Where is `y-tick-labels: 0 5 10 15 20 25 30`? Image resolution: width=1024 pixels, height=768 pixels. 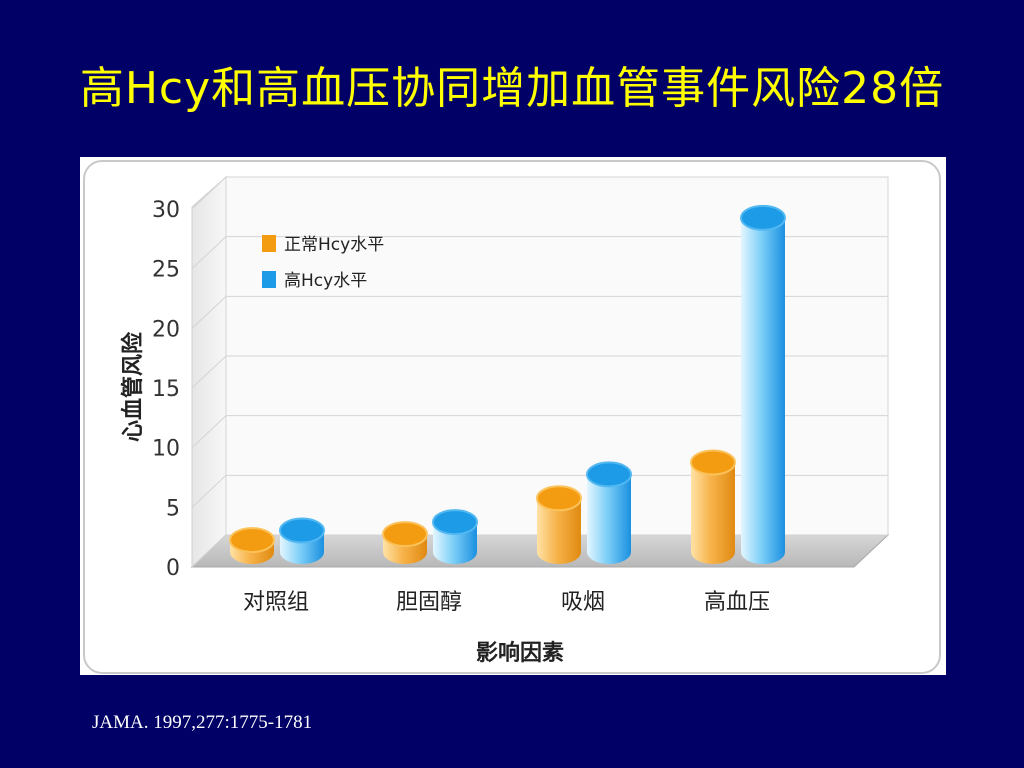
y-tick-labels: 0 5 10 15 20 25 30 is located at coordinates (166, 389).